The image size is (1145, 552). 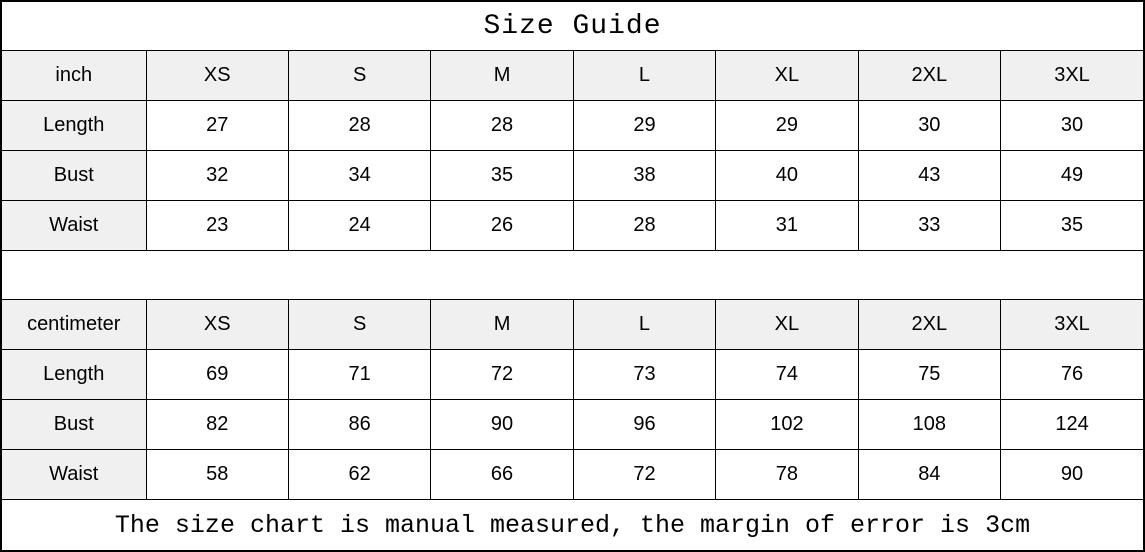 I want to click on value-cell: 124, so click(x=1071, y=424).